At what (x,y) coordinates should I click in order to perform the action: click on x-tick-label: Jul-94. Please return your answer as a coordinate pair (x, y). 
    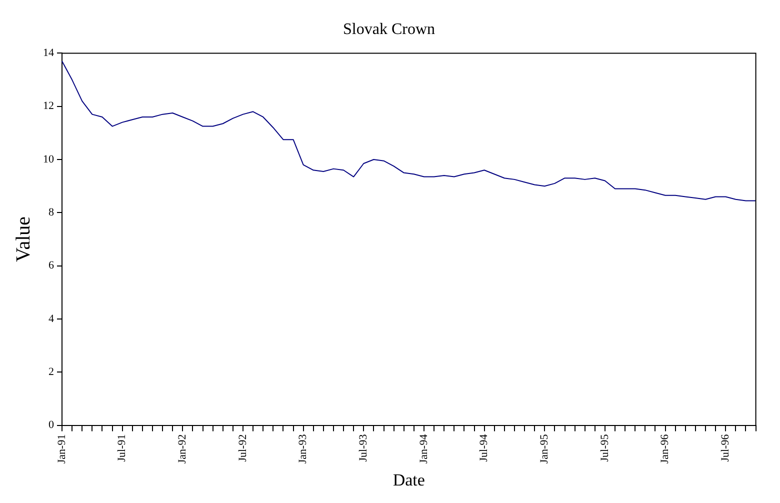
    Looking at the image, I should click on (484, 448).